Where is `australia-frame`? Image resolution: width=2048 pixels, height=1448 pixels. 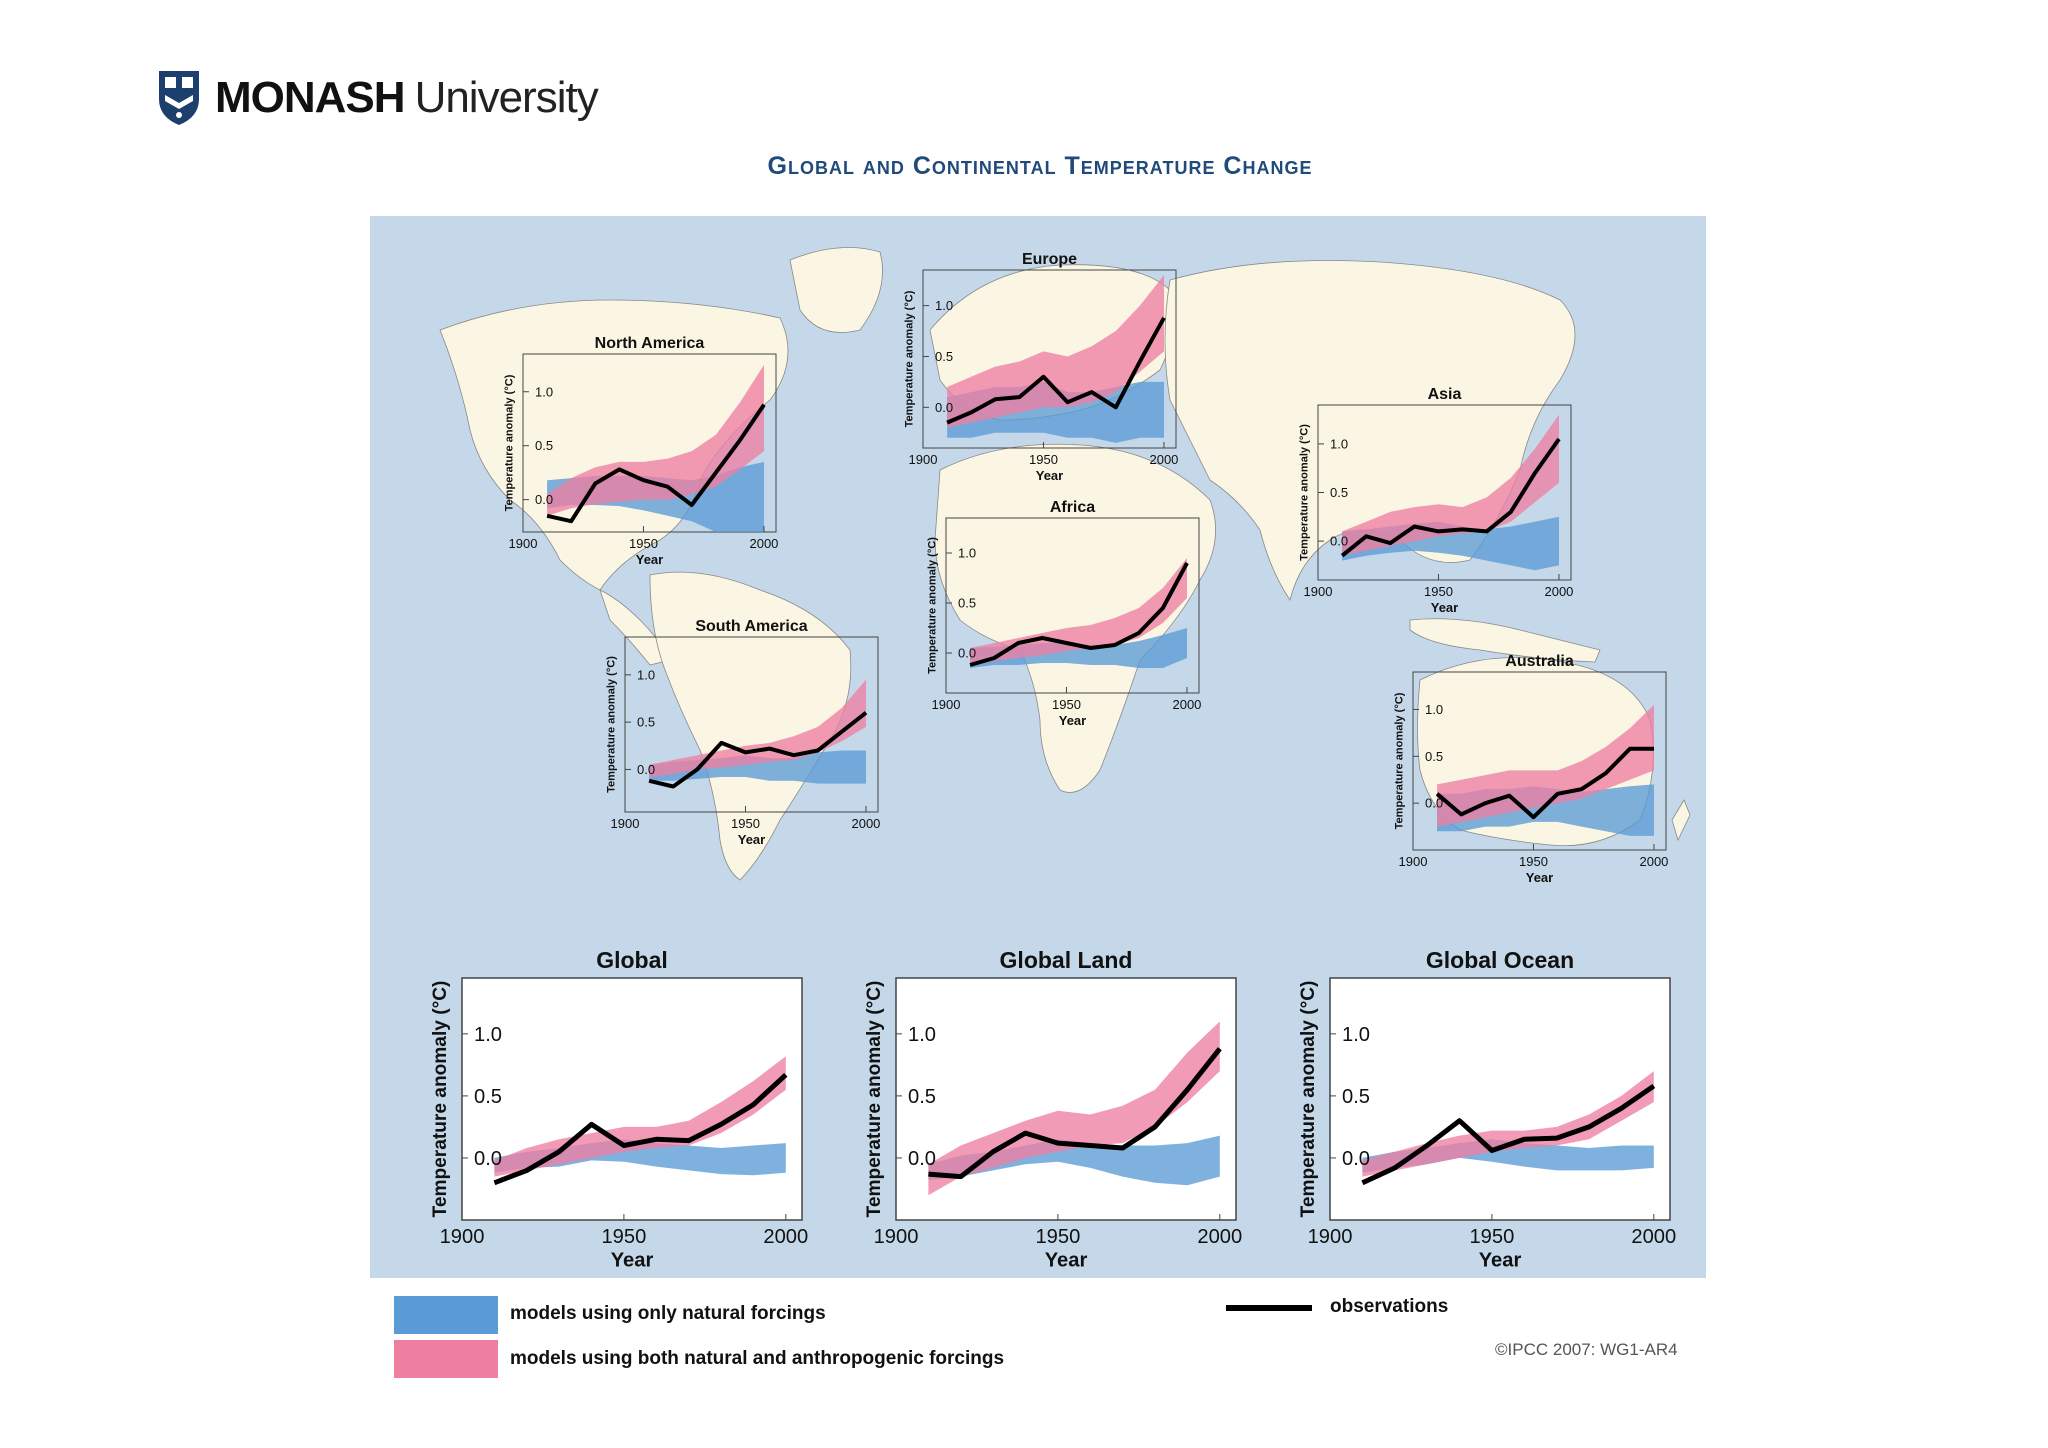 australia-frame is located at coordinates (1539, 761).